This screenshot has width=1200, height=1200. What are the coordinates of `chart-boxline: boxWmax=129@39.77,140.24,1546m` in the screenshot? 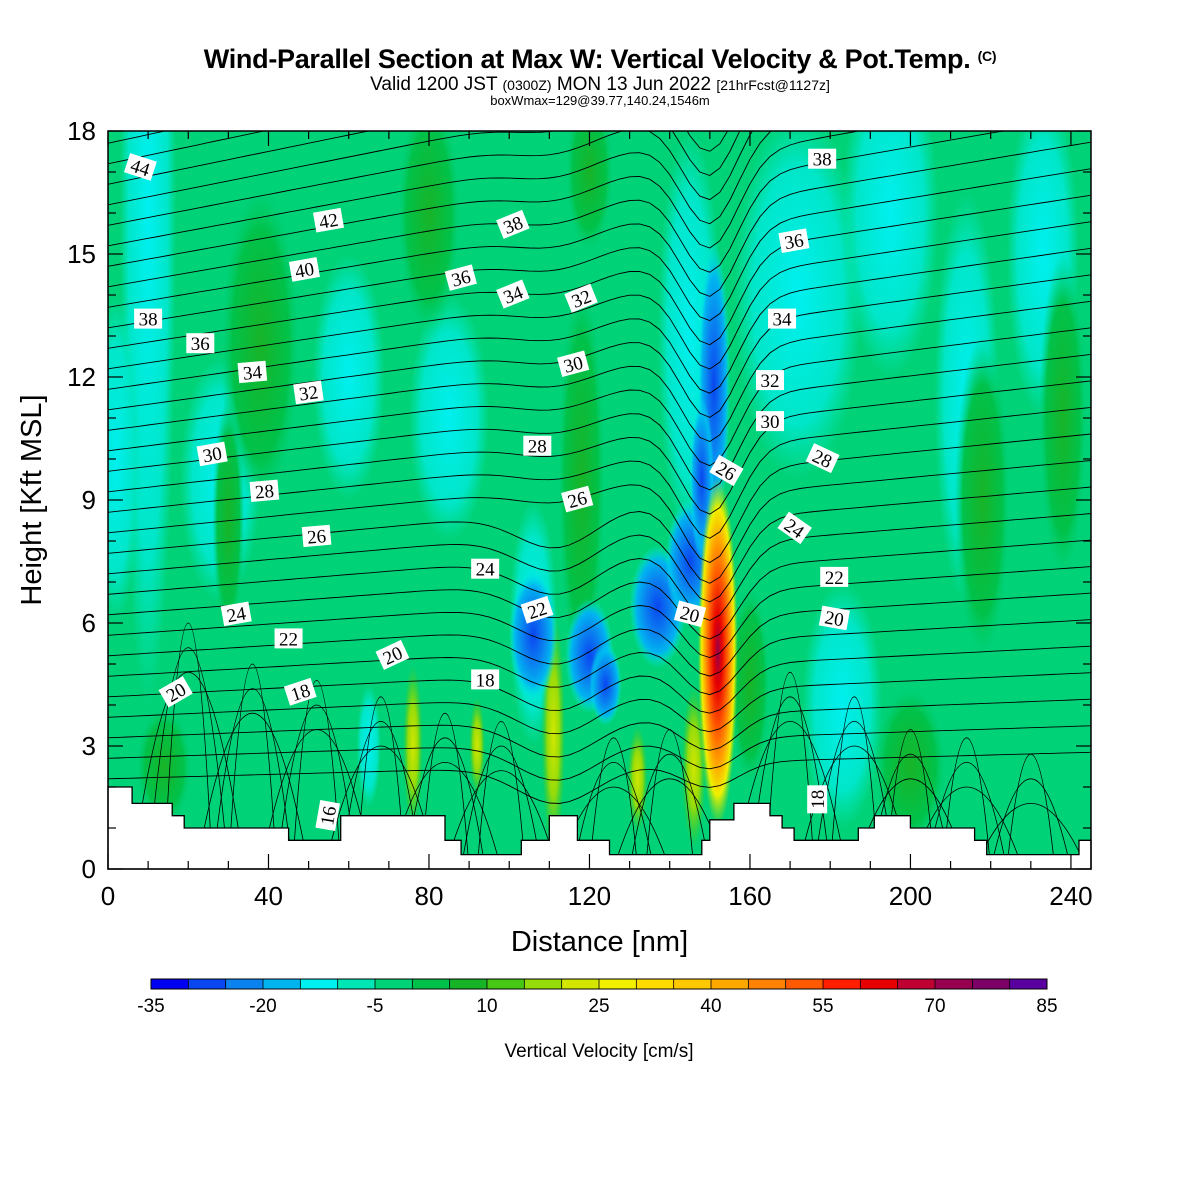 It's located at (600, 100).